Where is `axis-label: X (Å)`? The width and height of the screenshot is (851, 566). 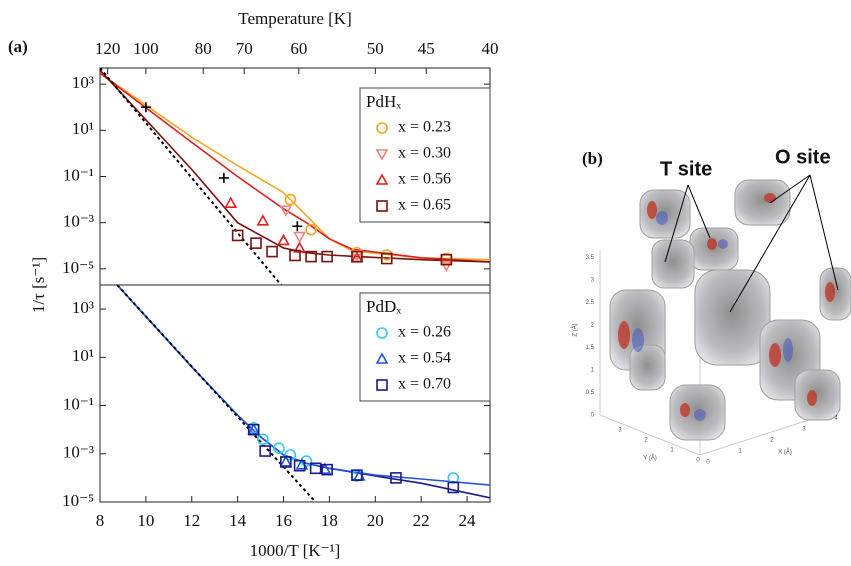 axis-label: X (Å) is located at coordinates (785, 452).